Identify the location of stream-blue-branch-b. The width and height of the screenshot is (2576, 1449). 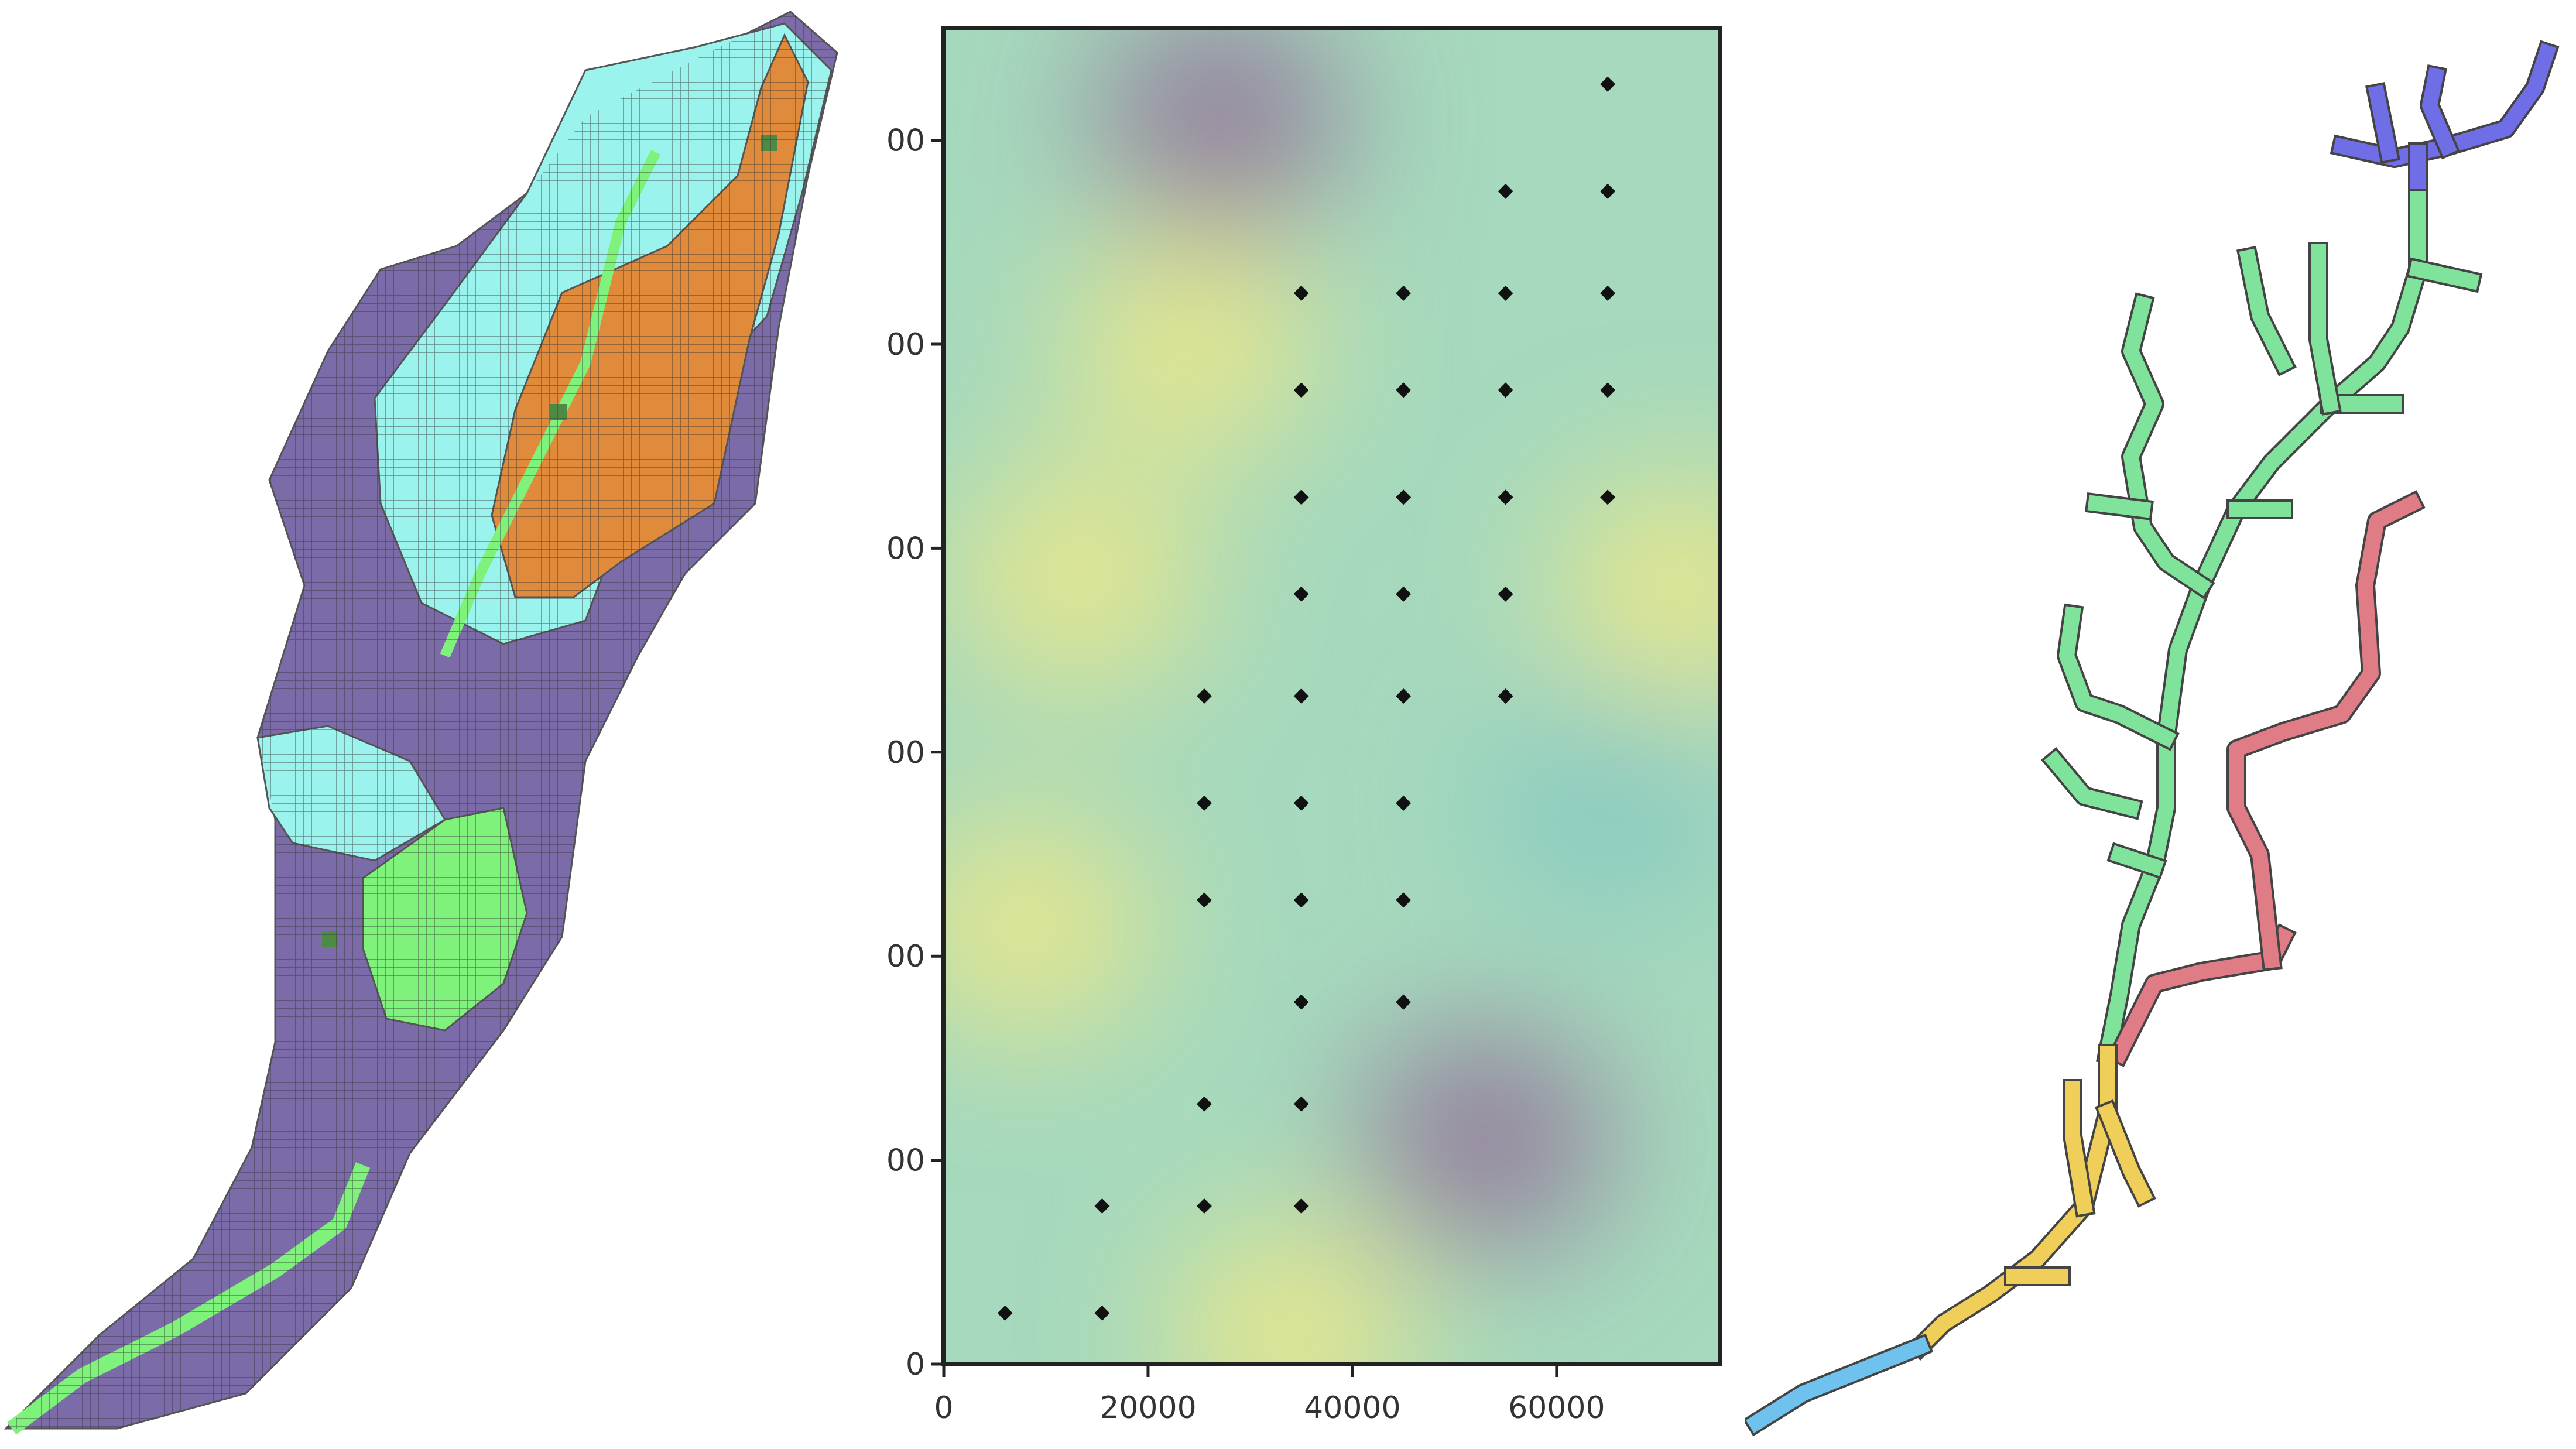
(2383, 123).